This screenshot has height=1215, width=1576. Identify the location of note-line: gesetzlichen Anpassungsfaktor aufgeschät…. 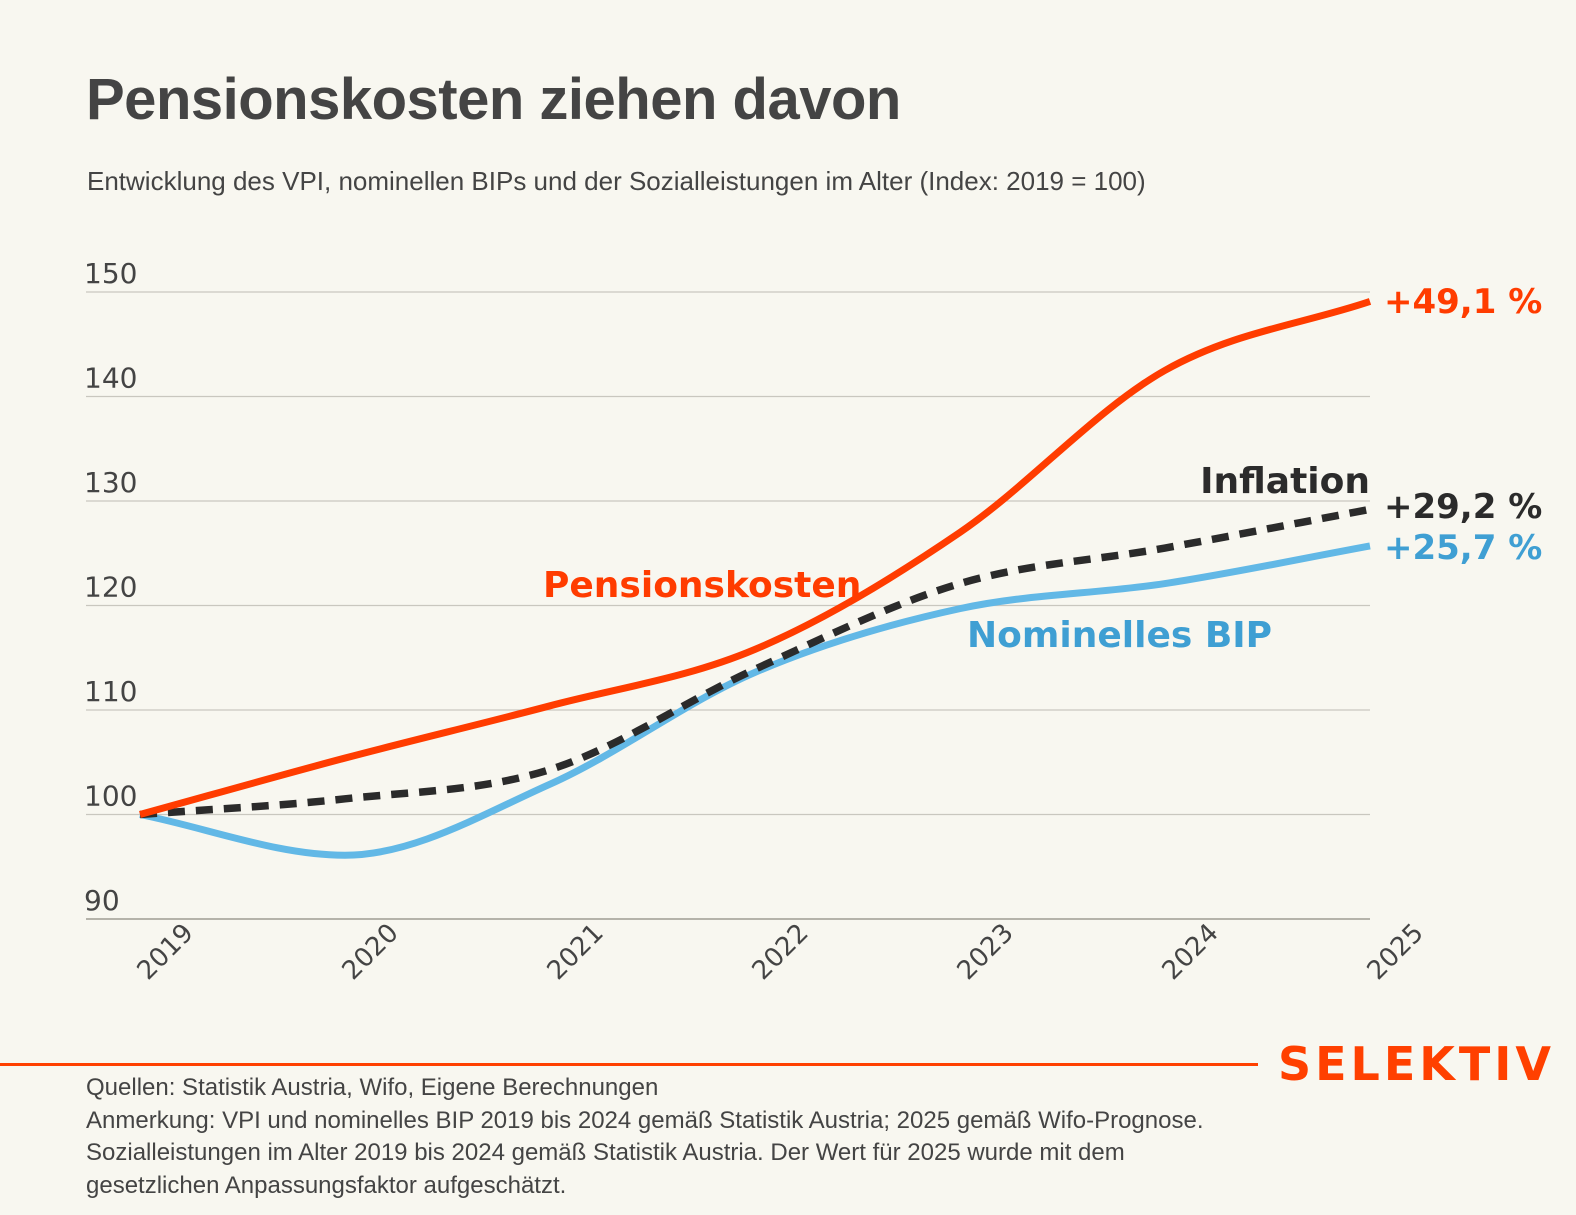
(326, 1185).